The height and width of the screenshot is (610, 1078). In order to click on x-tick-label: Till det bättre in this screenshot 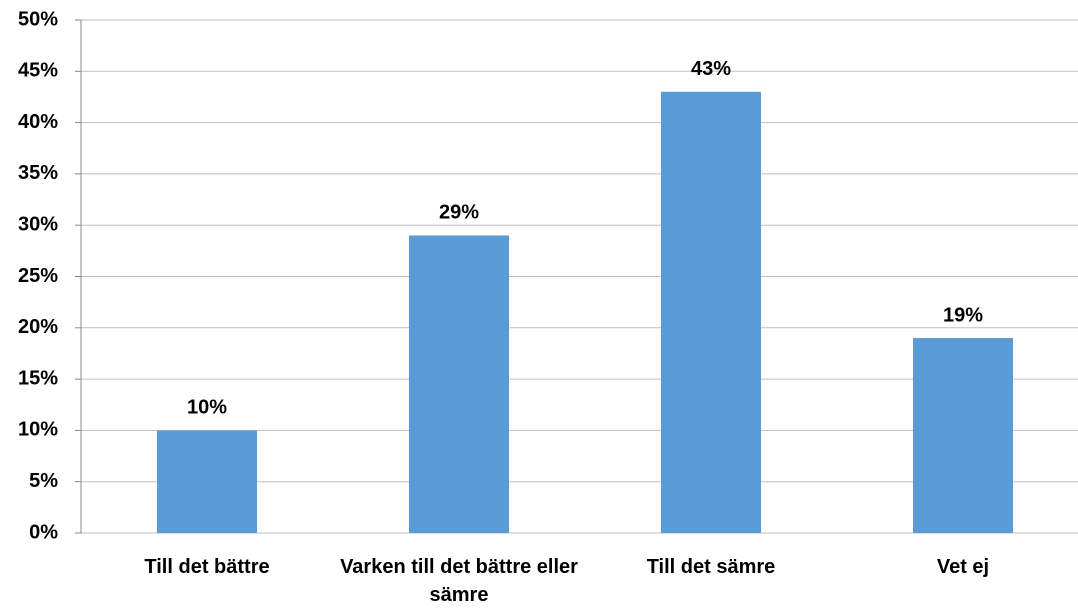, I will do `click(207, 567)`.